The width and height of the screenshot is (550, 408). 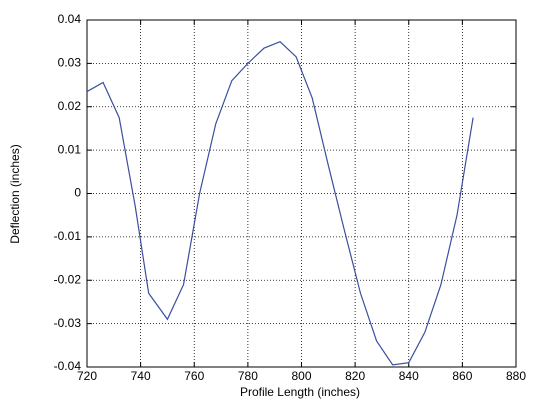 I want to click on y-tick-label: 0.01, so click(x=70, y=149).